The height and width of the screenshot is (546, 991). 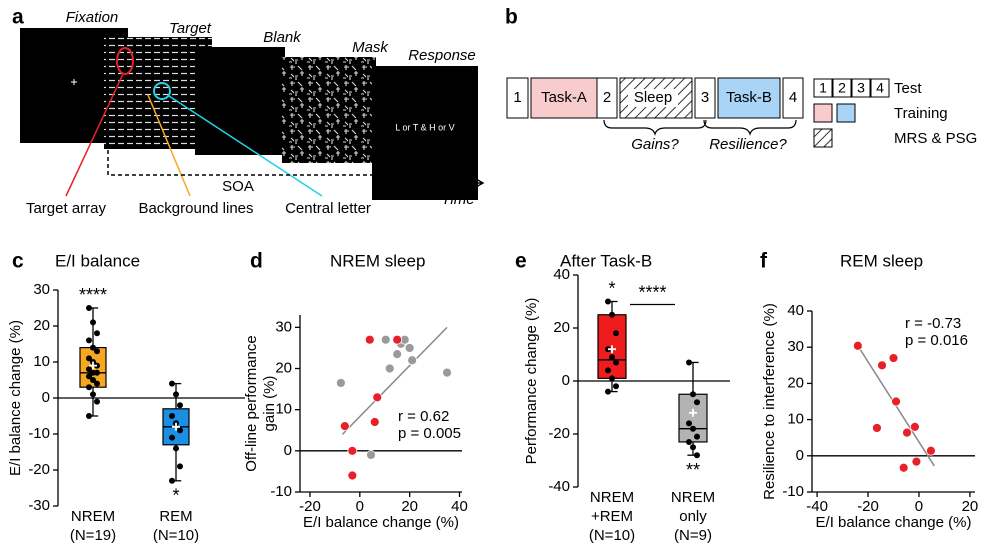 I want to click on y-axis-label: gain (%), so click(x=269, y=404).